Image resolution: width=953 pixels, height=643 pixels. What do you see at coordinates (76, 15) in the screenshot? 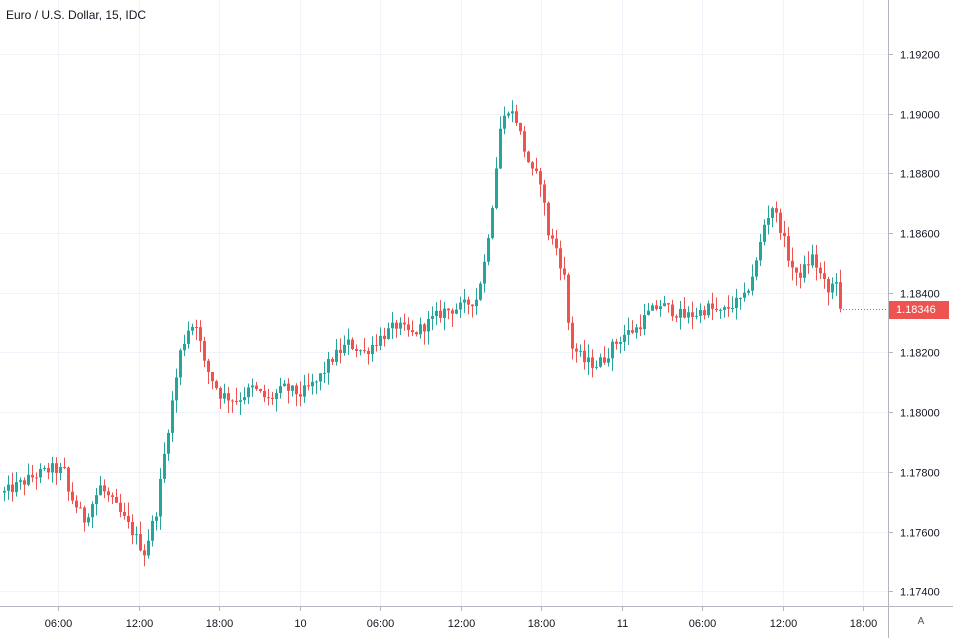
I see `chart-title: Euro / U.S. Dollar, 15, IDC` at bounding box center [76, 15].